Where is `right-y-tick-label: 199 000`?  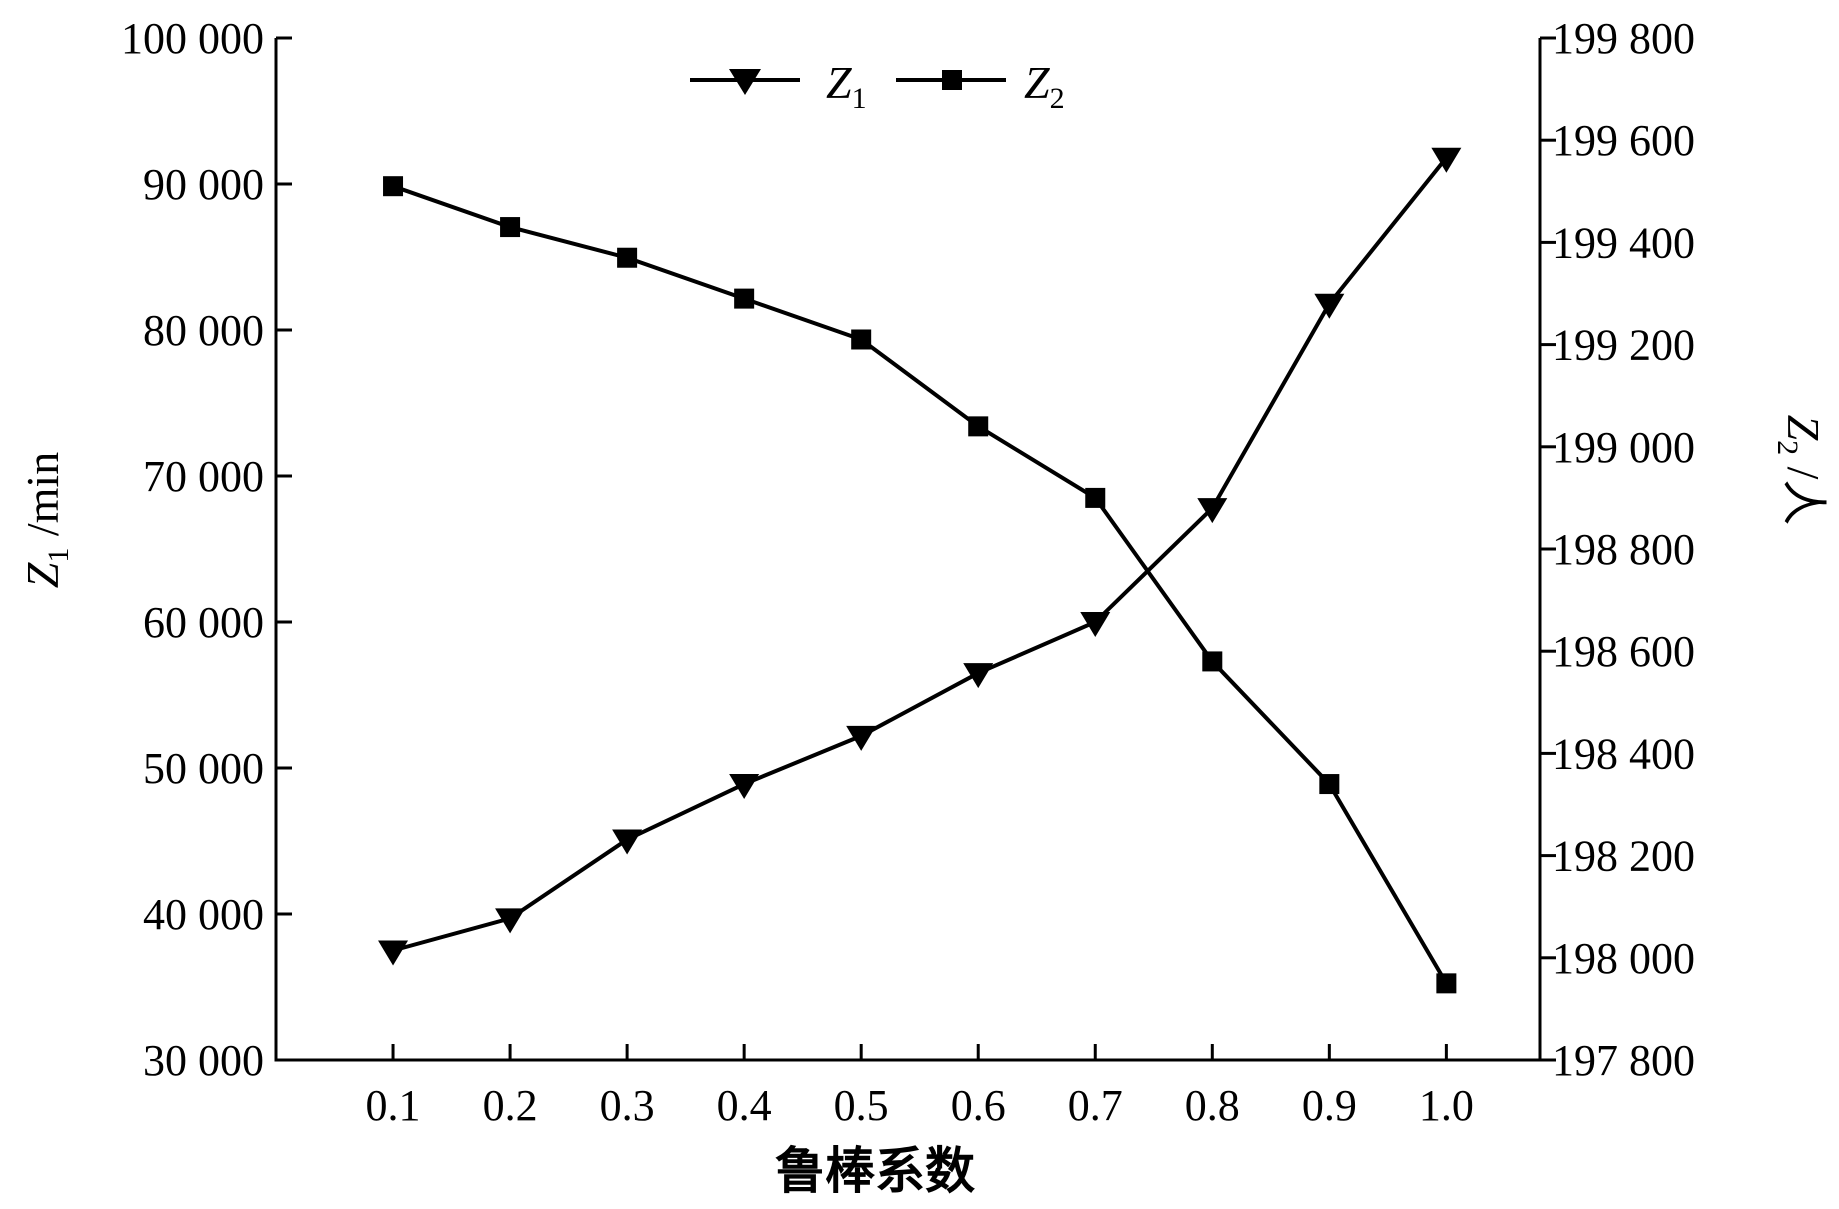 right-y-tick-label: 199 000 is located at coordinates (1623, 447).